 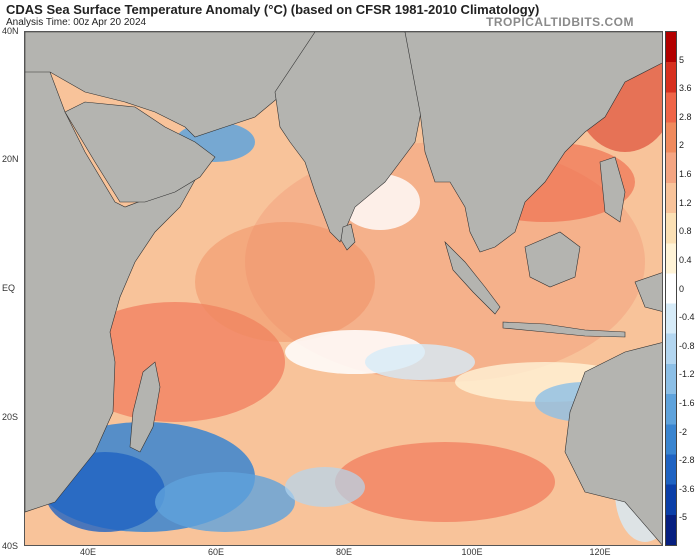 I want to click on land-southeast-asia, so click(x=533, y=142).